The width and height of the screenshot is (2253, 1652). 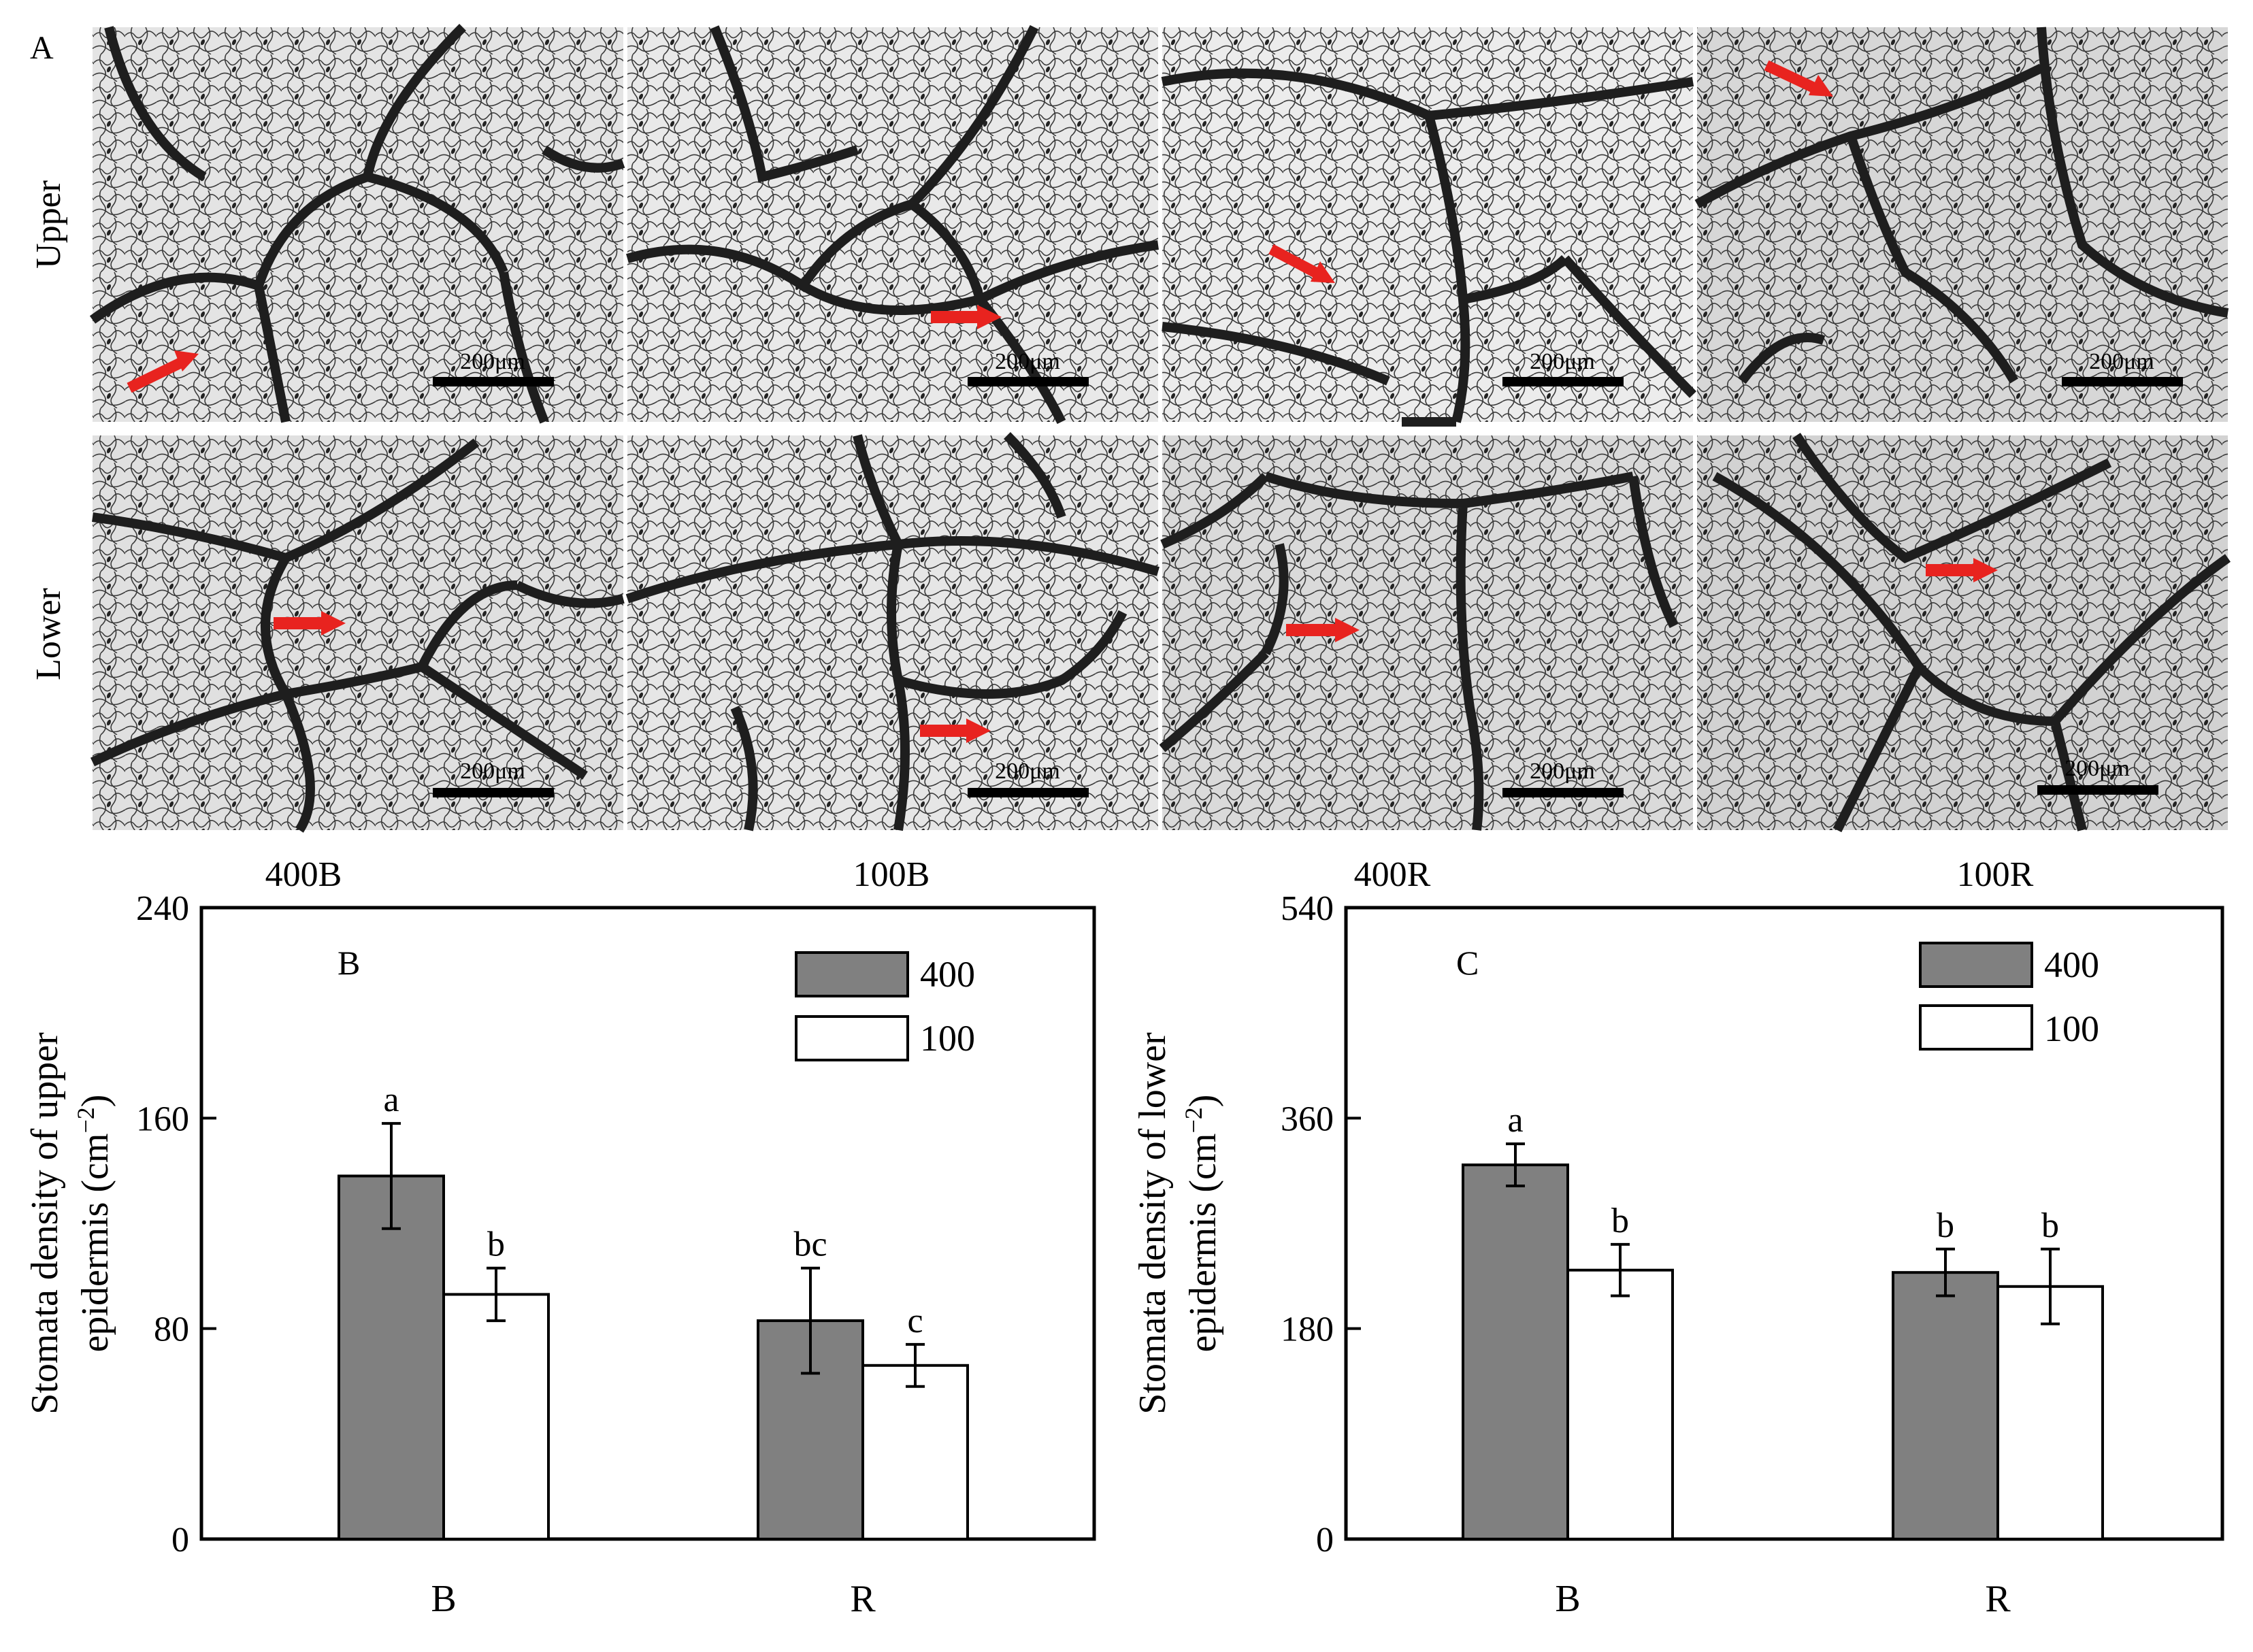 What do you see at coordinates (303, 874) in the screenshot?
I see `column-label-400B: 400B` at bounding box center [303, 874].